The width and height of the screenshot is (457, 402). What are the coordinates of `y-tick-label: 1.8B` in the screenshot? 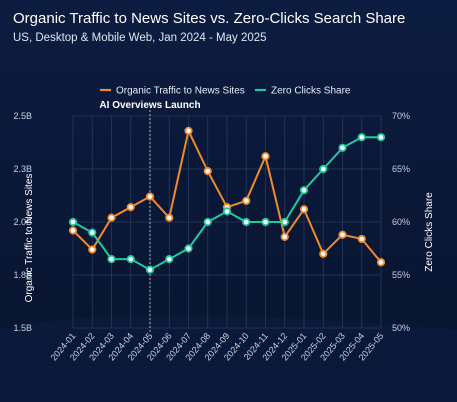 It's located at (22, 275).